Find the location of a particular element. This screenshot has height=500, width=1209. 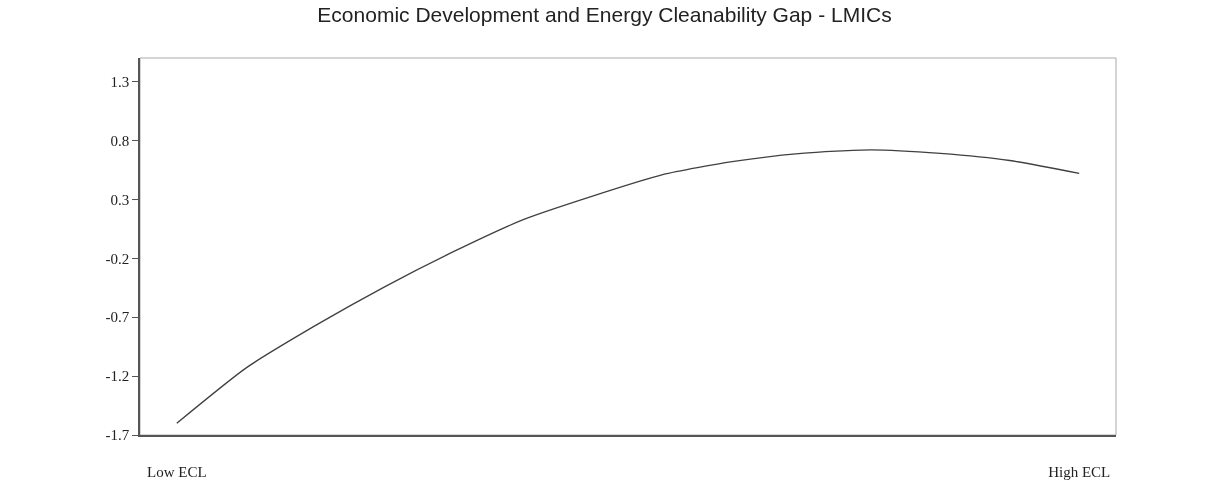

x-tick-label: High ECL is located at coordinates (1079, 471).